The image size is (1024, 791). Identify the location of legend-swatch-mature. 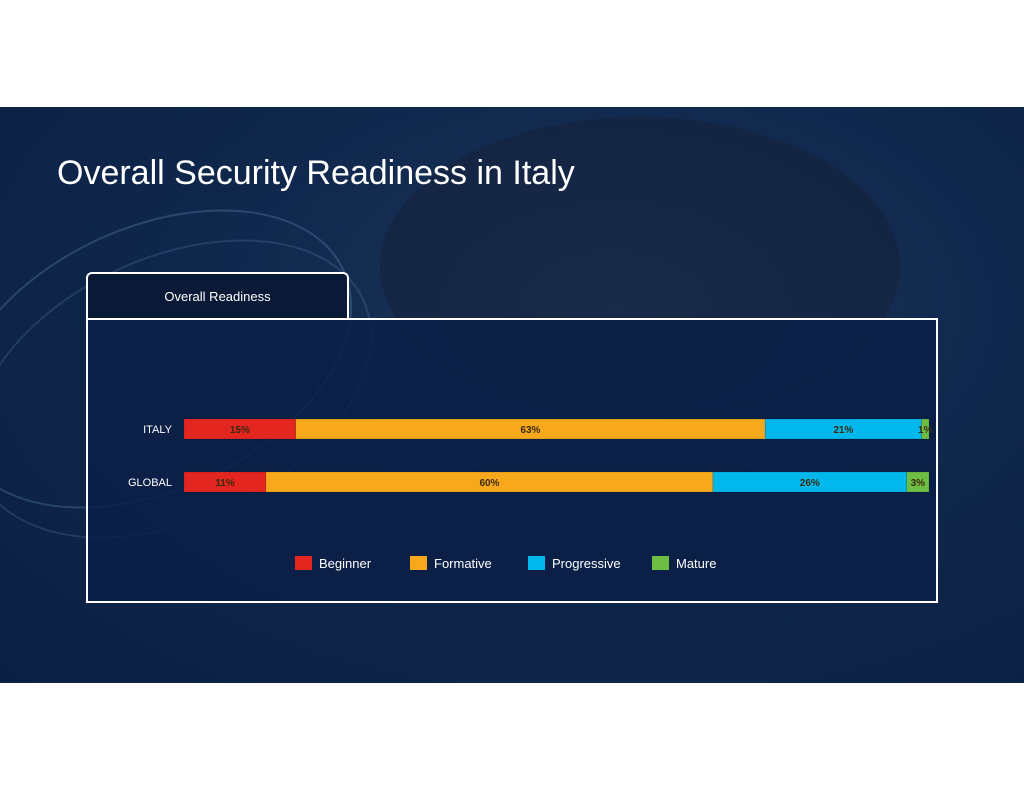
(660, 563).